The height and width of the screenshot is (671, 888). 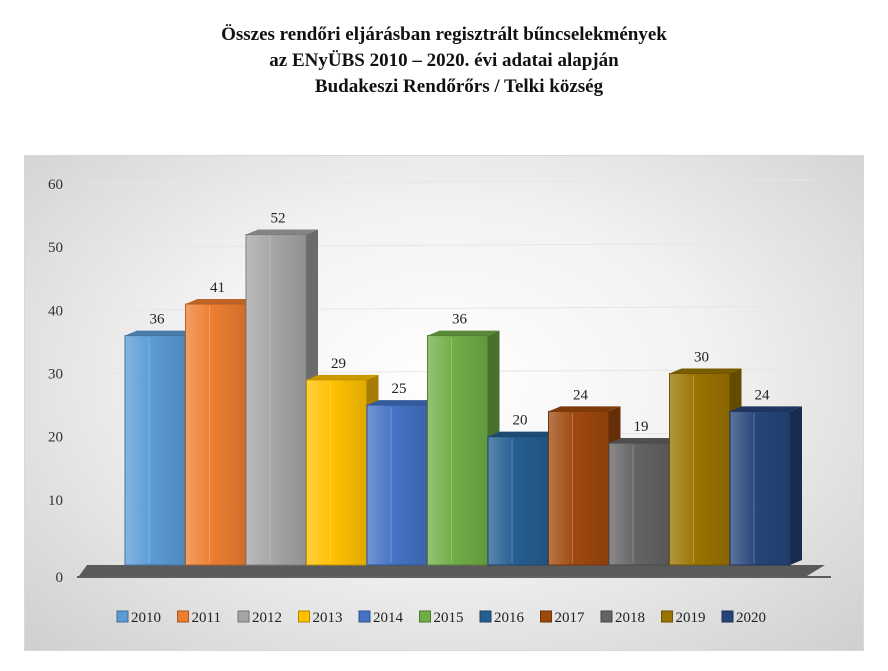 I want to click on legend-label-2012: 2012, so click(x=267, y=618).